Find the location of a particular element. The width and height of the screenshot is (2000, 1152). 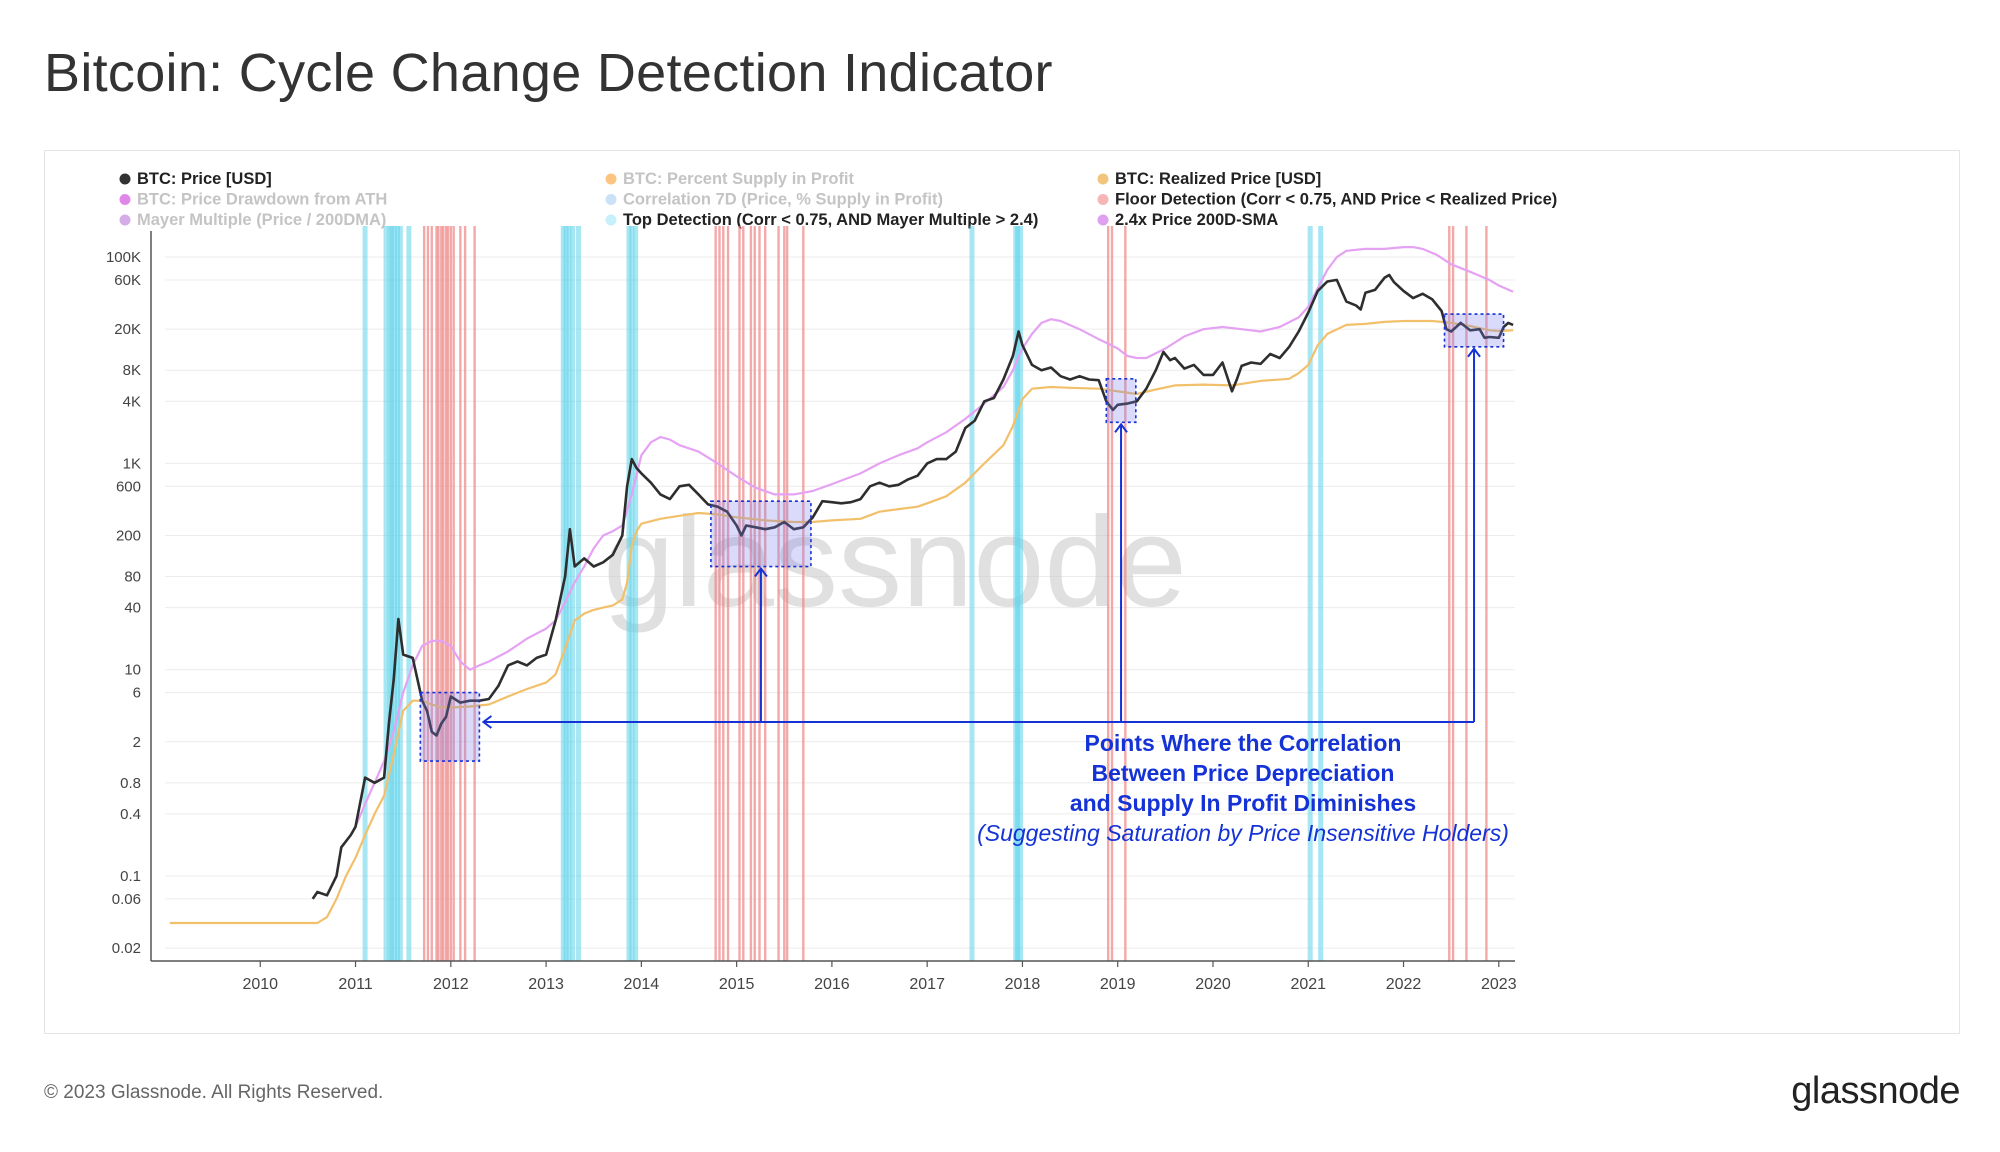

x-tick-label: 2018 is located at coordinates (1023, 984).